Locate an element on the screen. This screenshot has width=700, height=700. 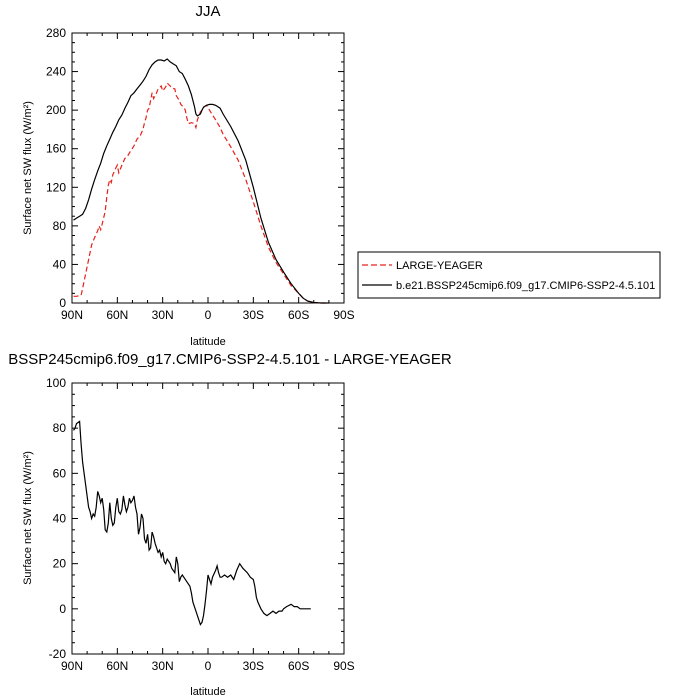
legend-box is located at coordinates (509, 275).